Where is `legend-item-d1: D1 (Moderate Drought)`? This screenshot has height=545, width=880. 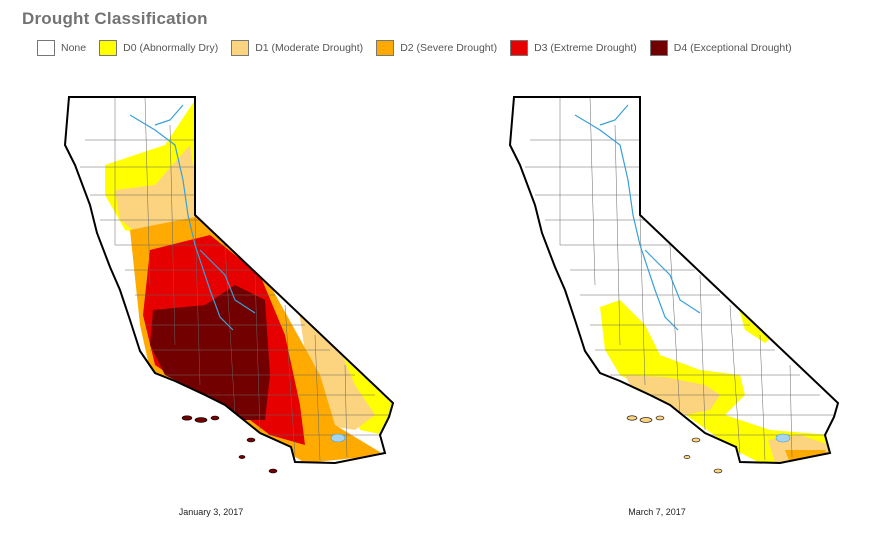 legend-item-d1: D1 (Moderate Drought) is located at coordinates (297, 48).